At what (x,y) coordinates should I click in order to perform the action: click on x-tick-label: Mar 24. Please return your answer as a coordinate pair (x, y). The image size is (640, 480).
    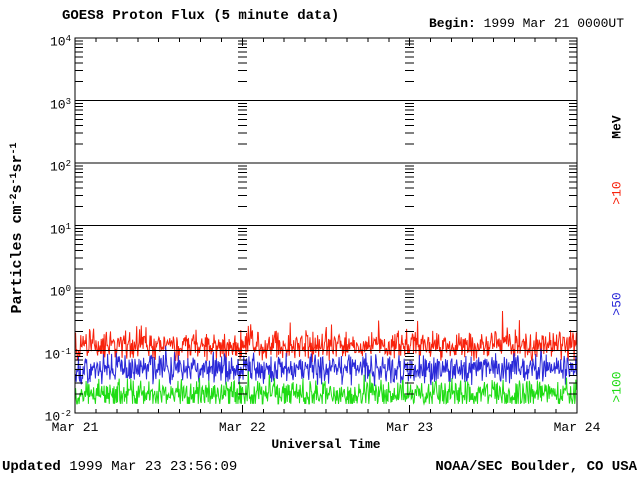
    Looking at the image, I should click on (577, 427).